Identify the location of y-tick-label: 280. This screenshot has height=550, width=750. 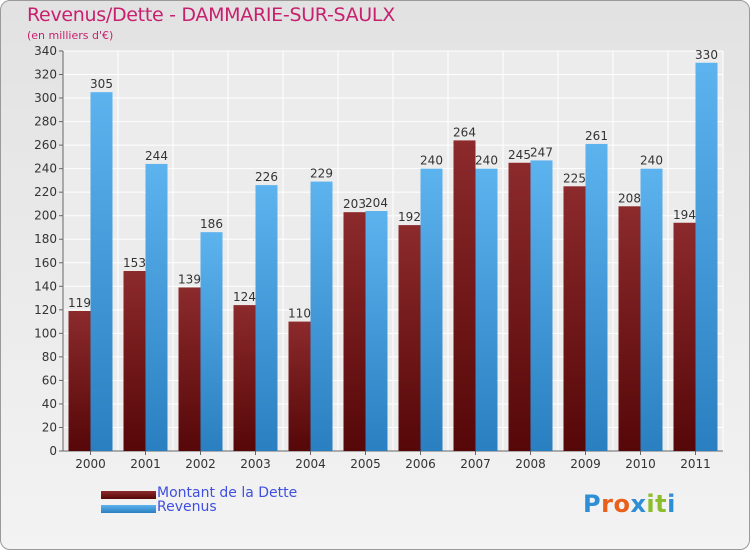
(45, 122).